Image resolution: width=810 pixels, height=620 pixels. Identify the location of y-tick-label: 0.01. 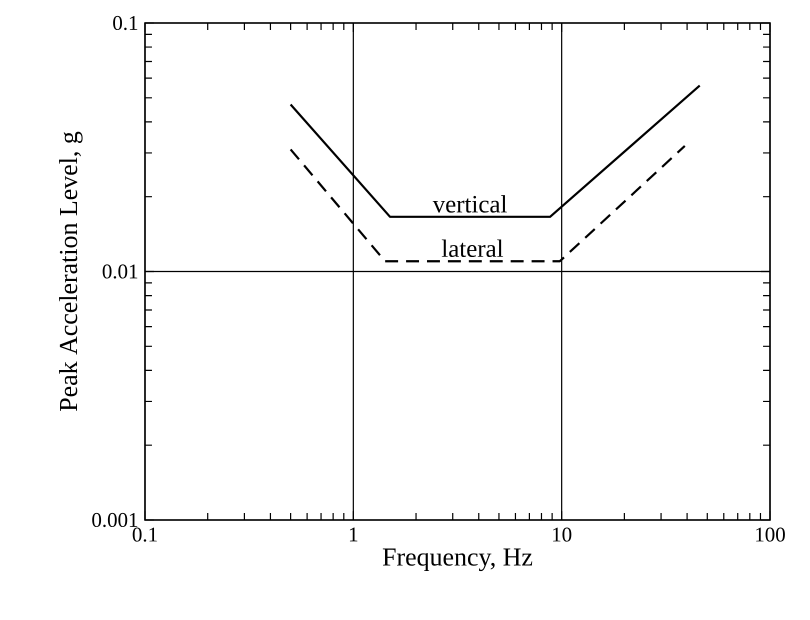
(120, 271).